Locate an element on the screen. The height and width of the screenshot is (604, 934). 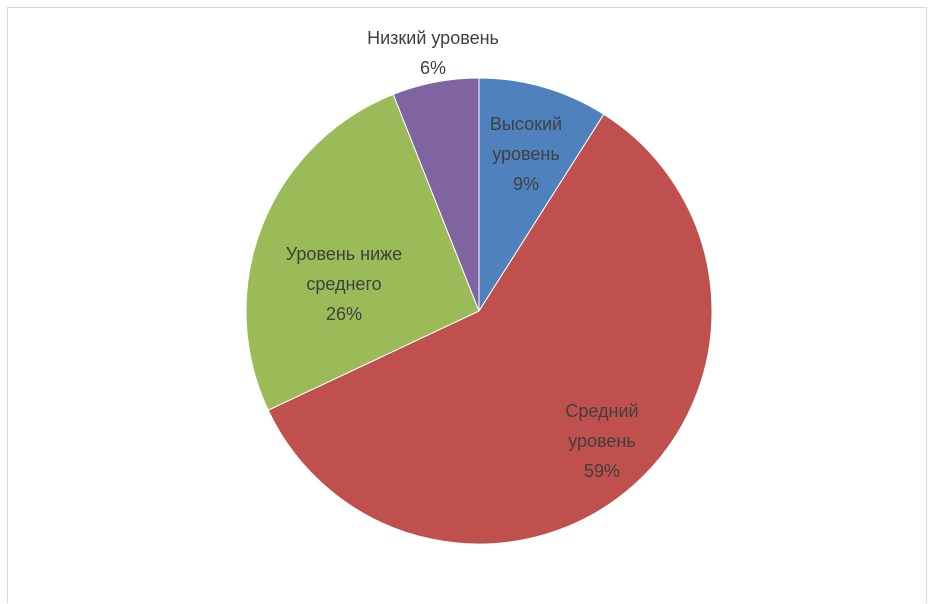
pie-label-3: Уровень ниже среднего 26% is located at coordinates (344, 284).